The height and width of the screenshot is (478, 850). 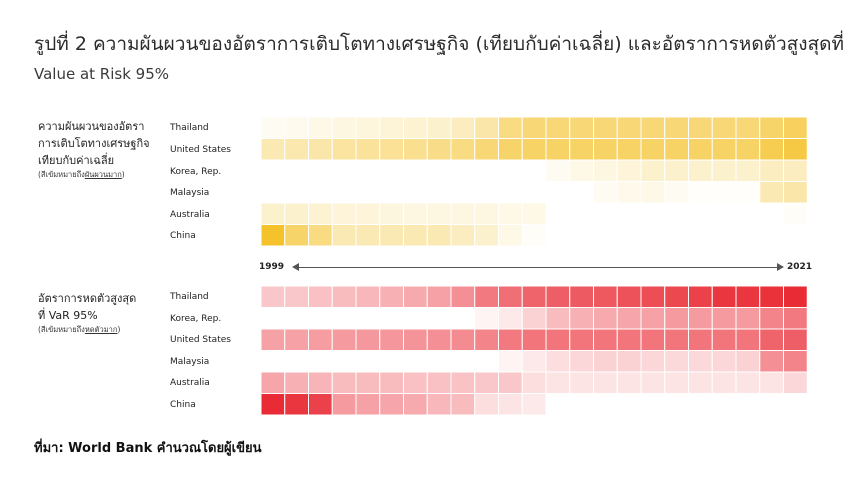 What do you see at coordinates (183, 236) in the screenshot?
I see `row-label: China` at bounding box center [183, 236].